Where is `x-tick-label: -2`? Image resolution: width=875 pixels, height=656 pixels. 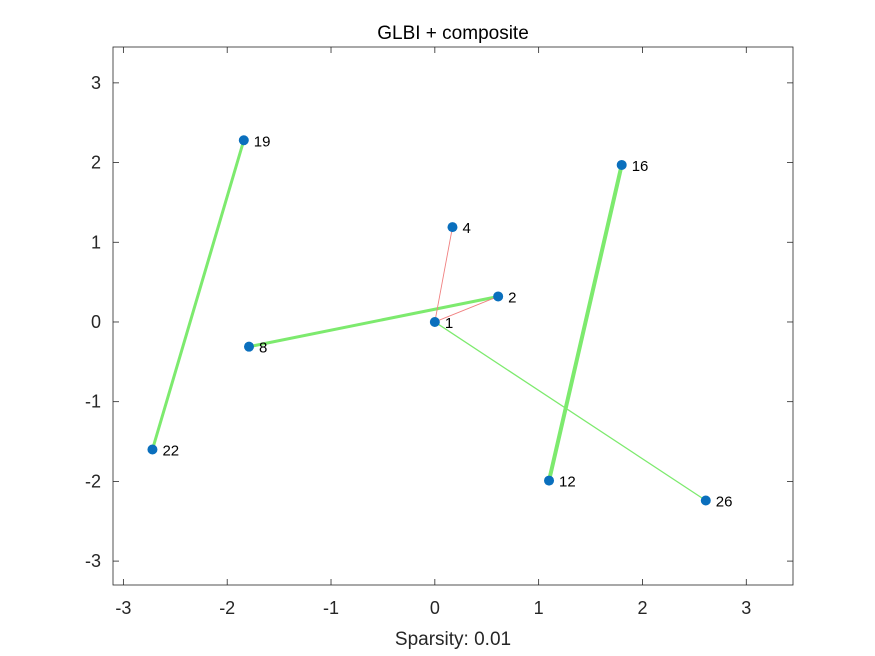
x-tick-label: -2 is located at coordinates (227, 608).